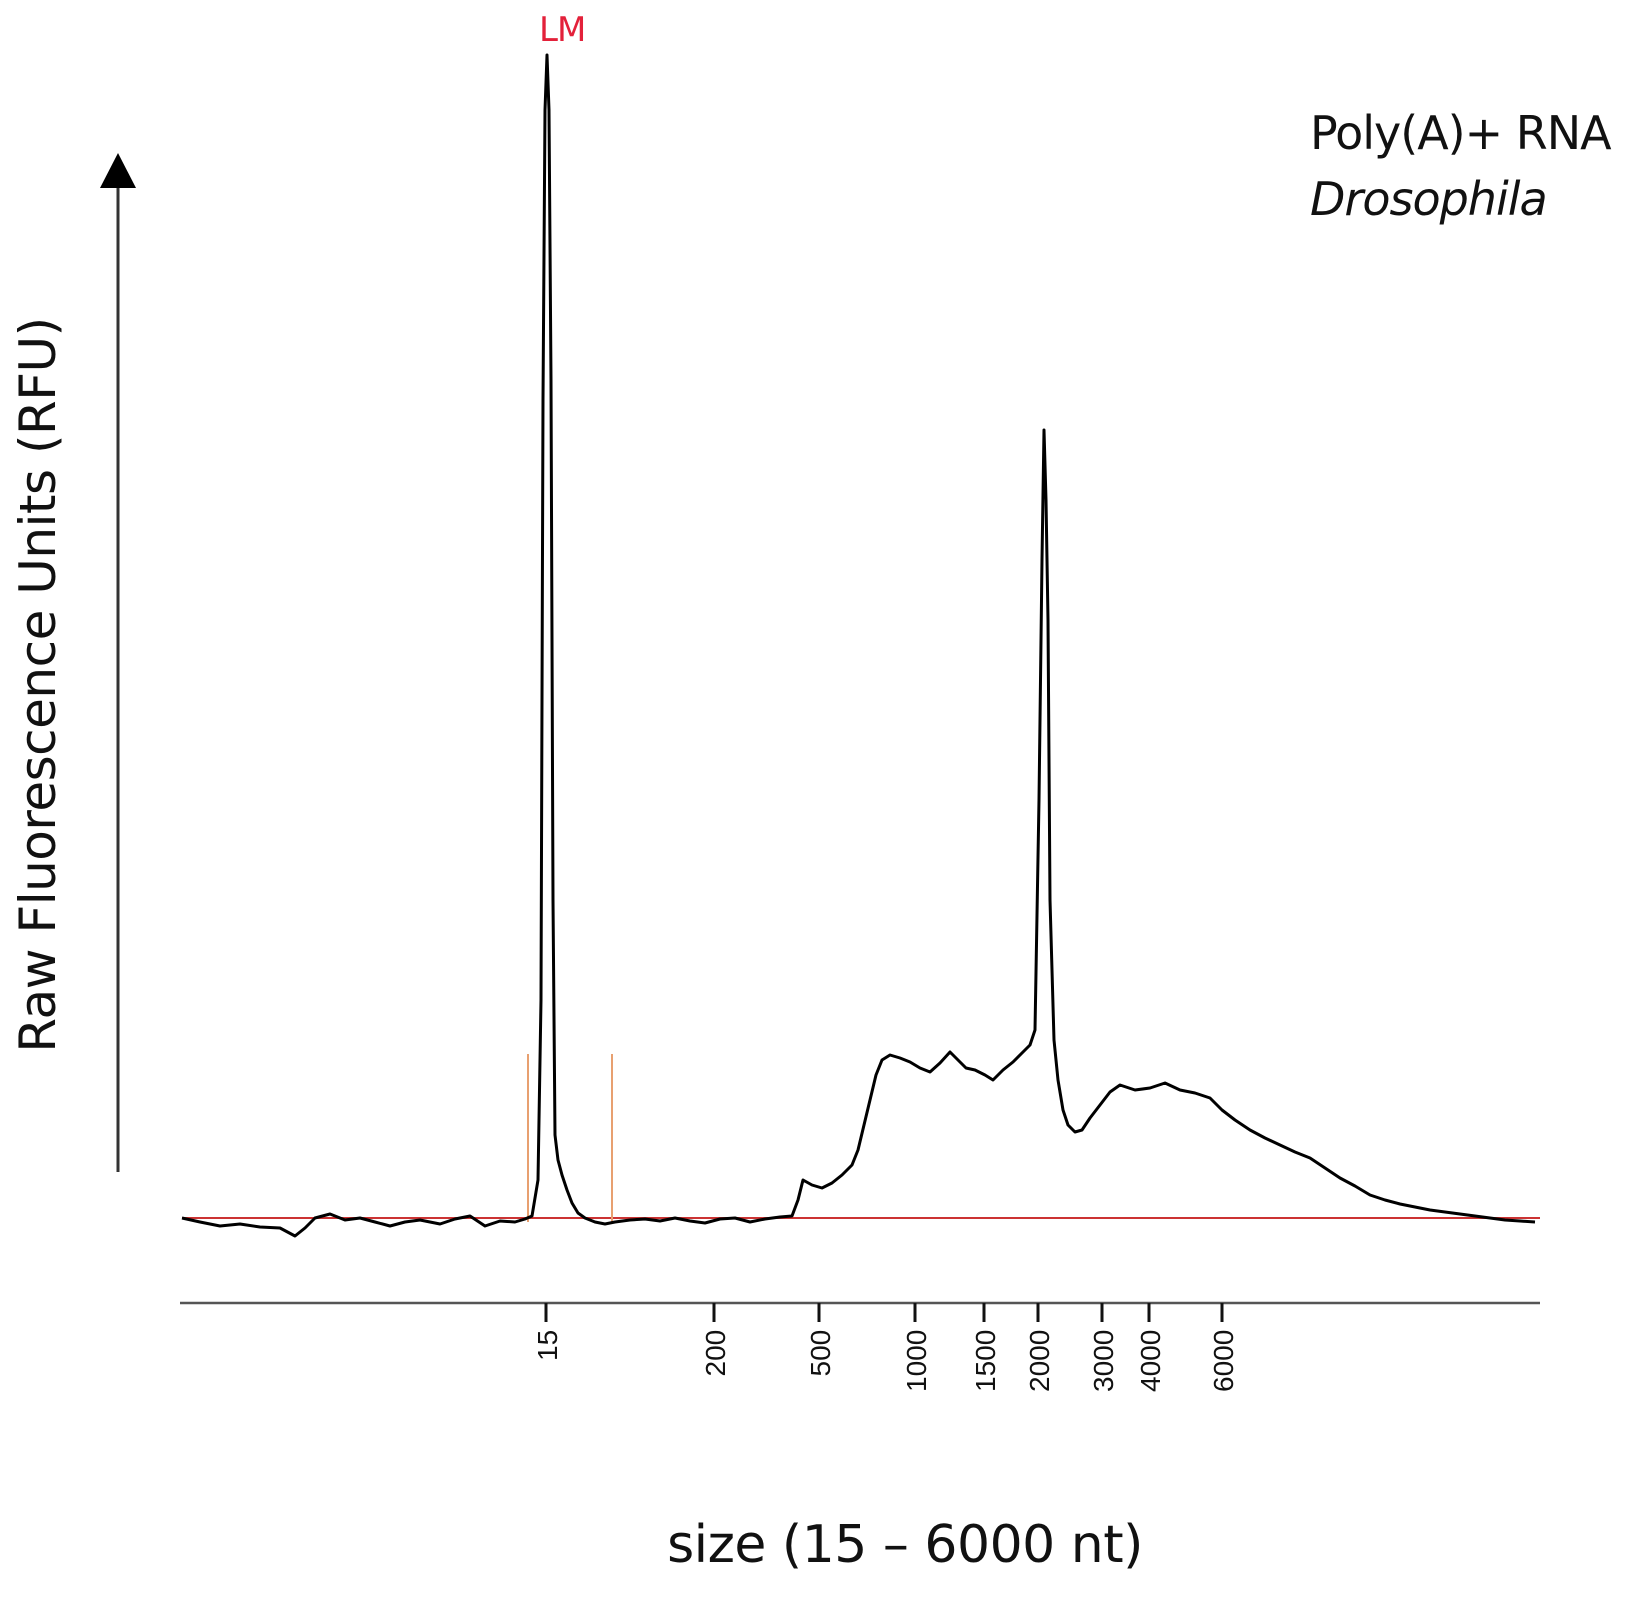 The image size is (1652, 1602). What do you see at coordinates (1039, 1360) in the screenshot?
I see `x-tick-label: 2000` at bounding box center [1039, 1360].